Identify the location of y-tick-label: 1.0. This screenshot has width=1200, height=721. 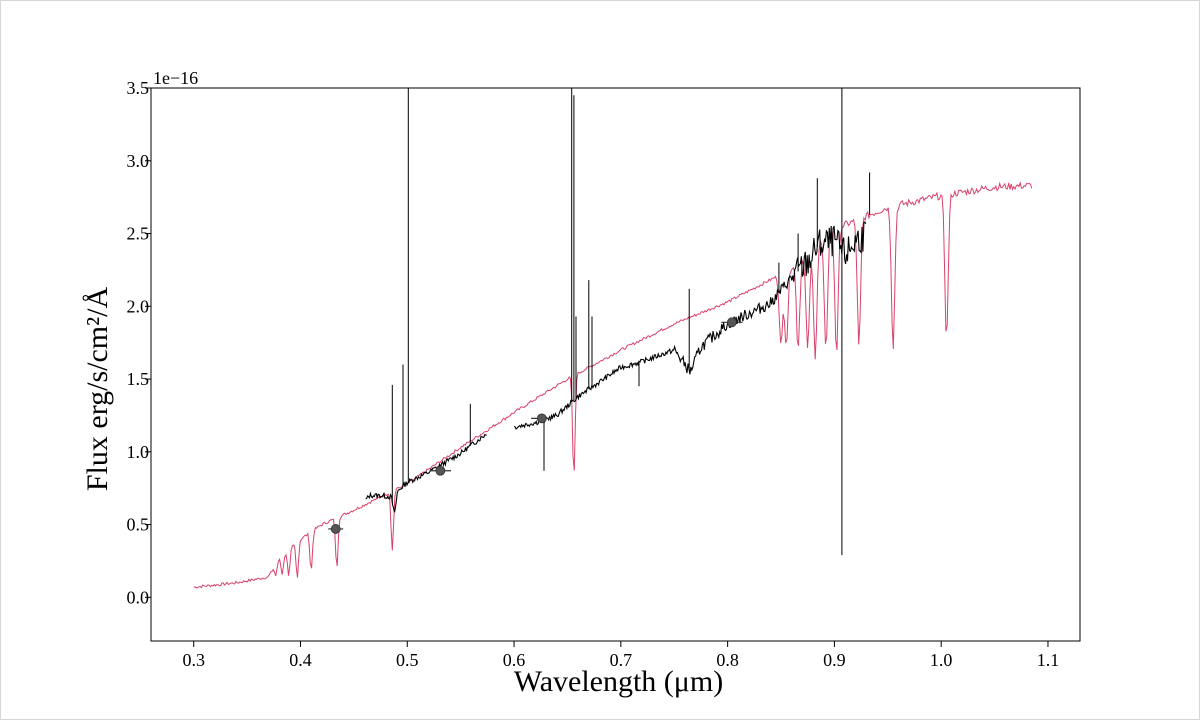
(138, 452).